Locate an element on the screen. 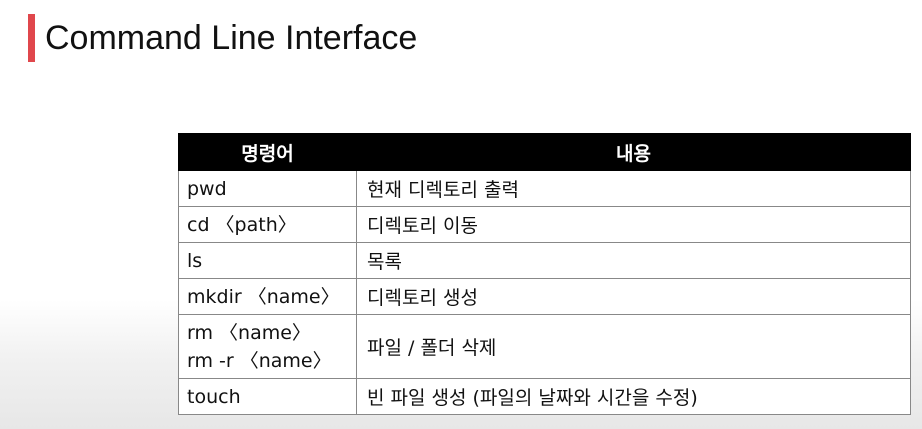 This screenshot has width=922, height=429. command-text: rm -r 〈name〉 is located at coordinates (259, 360).